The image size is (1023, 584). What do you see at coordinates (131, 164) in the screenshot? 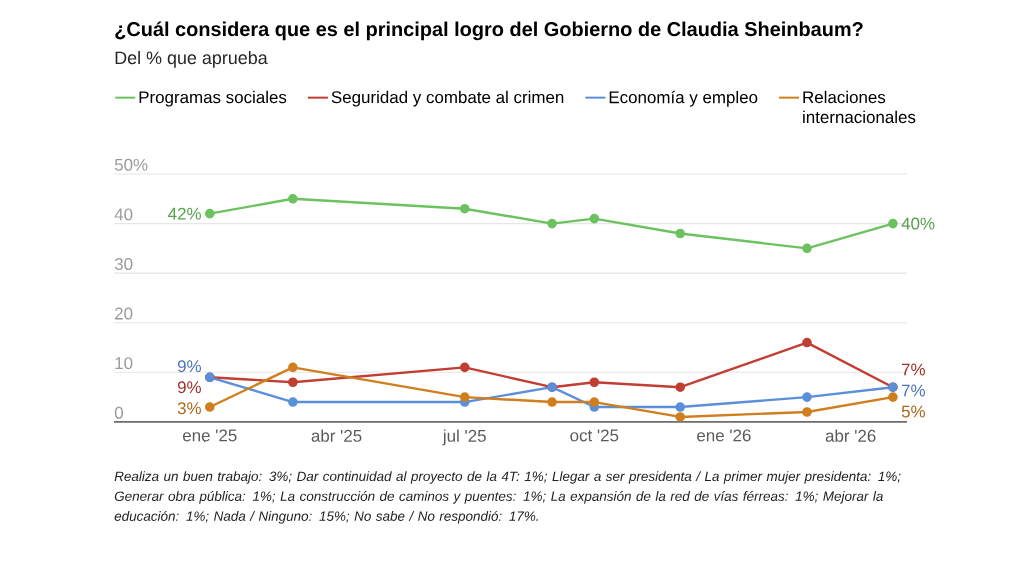
I see `y-tick-label: 50%` at bounding box center [131, 164].